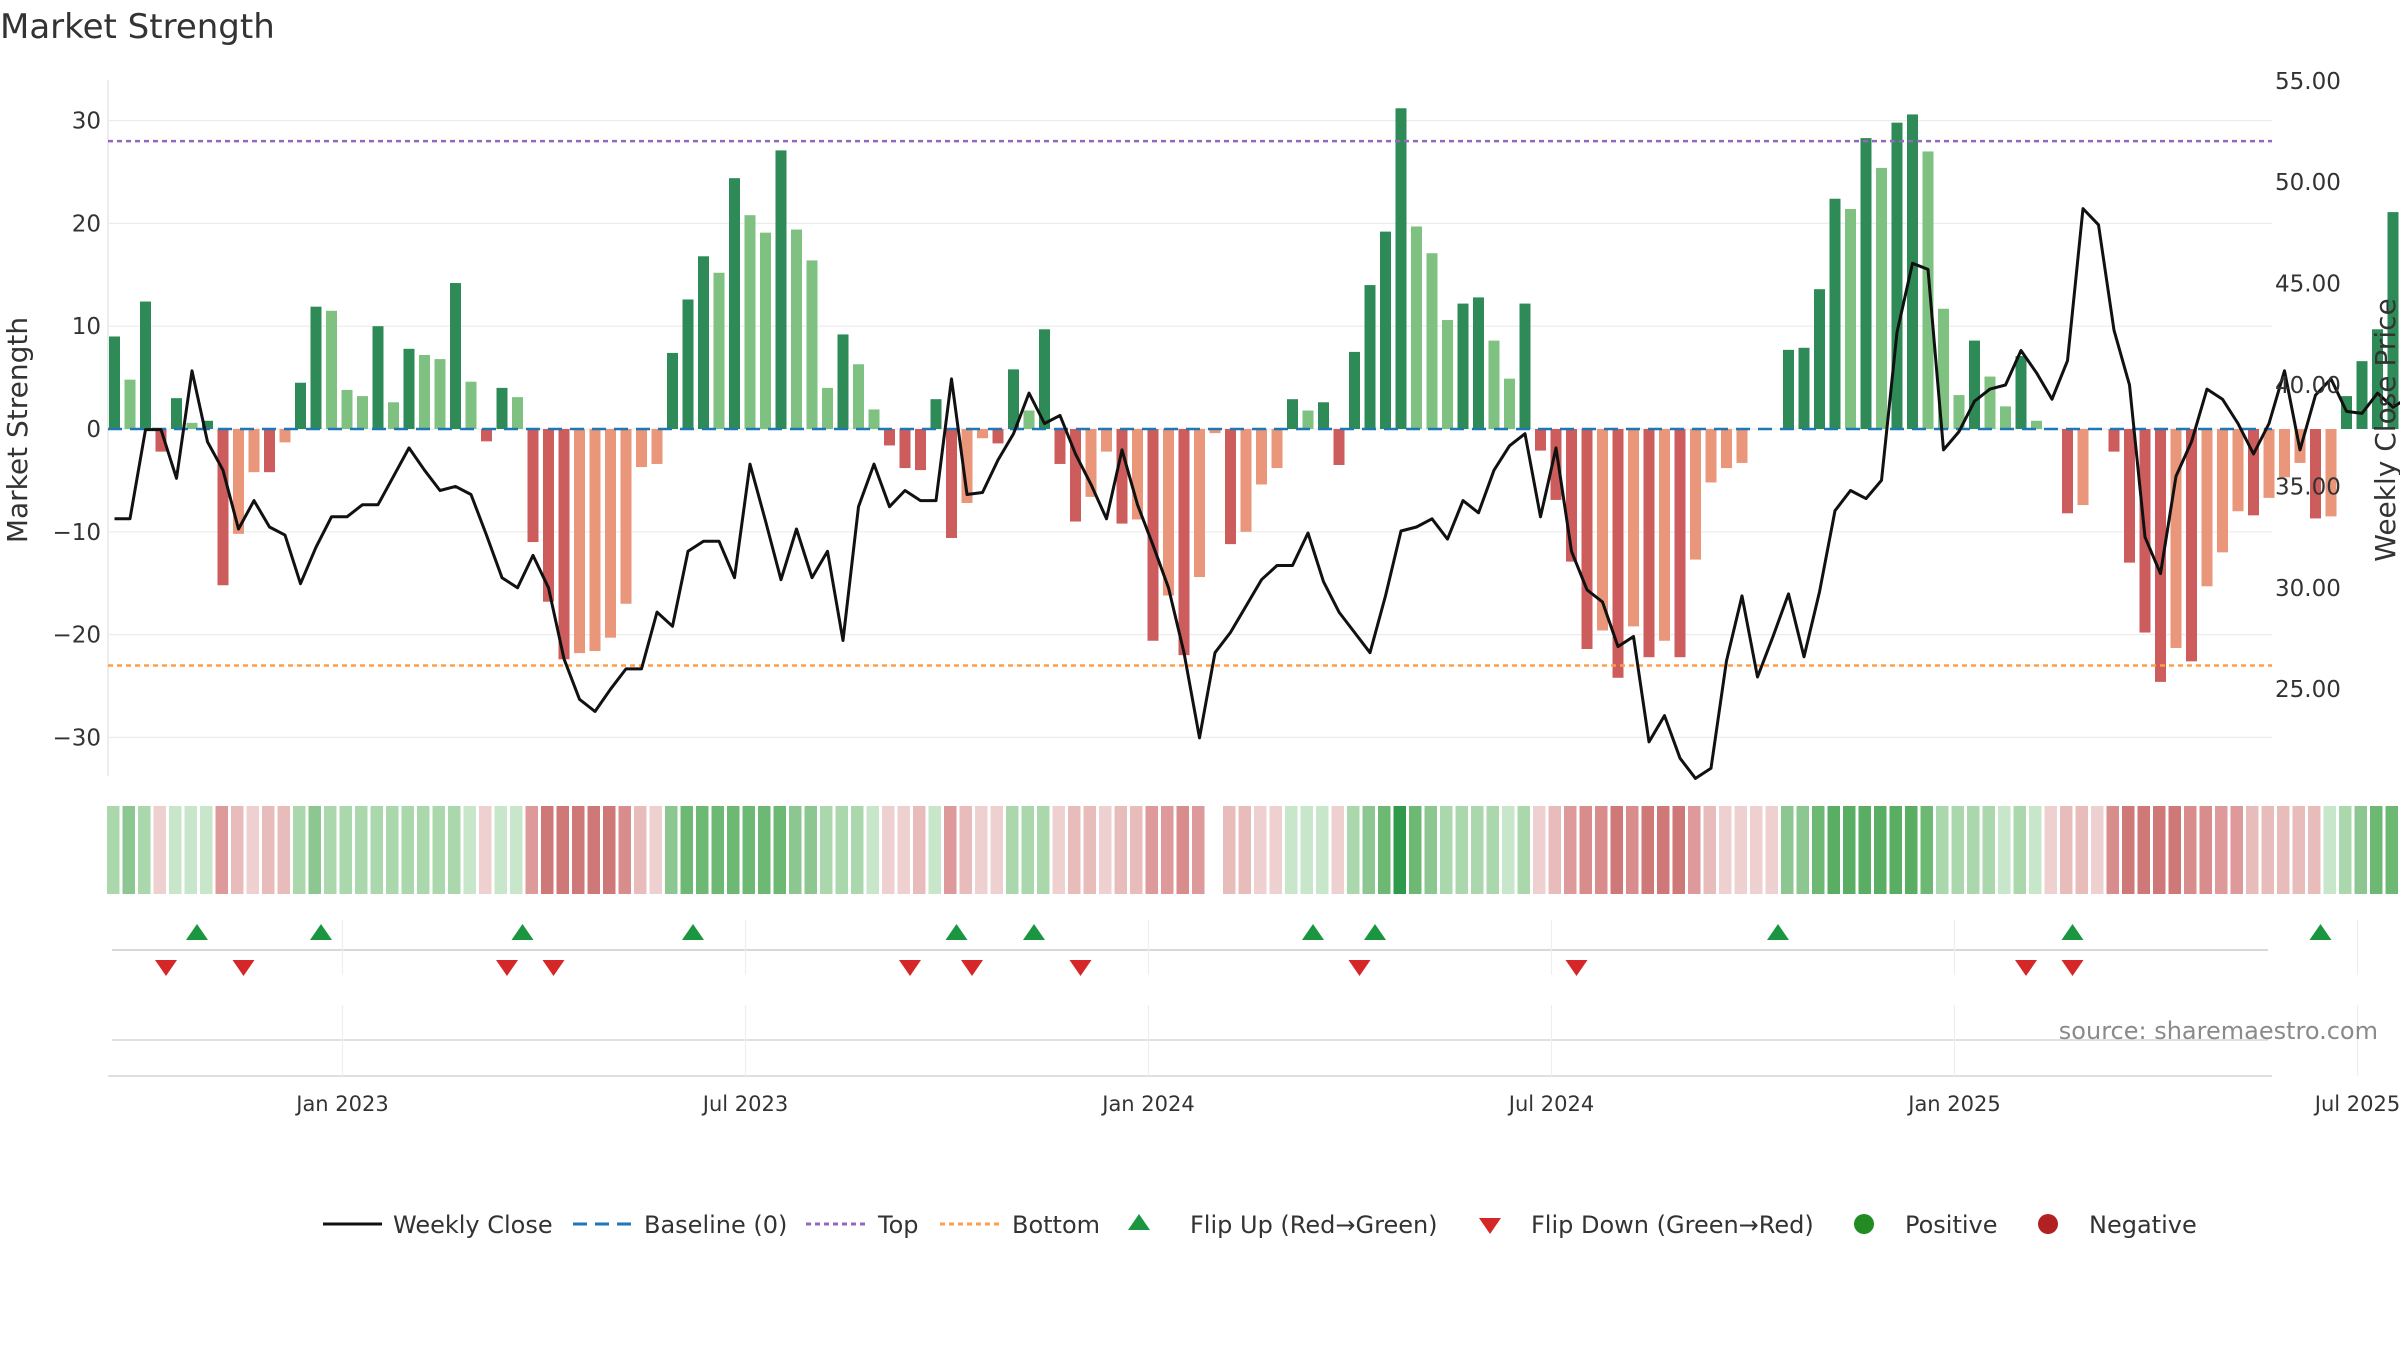 This screenshot has width=2400, height=1350. What do you see at coordinates (76, 636) in the screenshot?
I see `y-tick-label: −20` at bounding box center [76, 636].